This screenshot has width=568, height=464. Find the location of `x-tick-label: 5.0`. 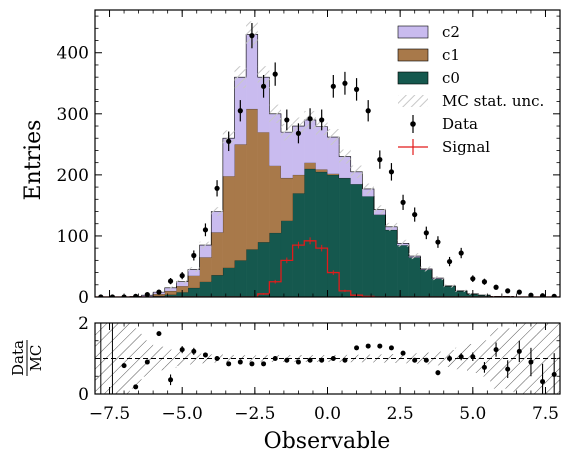

x-tick-label: 5.0 is located at coordinates (472, 414).